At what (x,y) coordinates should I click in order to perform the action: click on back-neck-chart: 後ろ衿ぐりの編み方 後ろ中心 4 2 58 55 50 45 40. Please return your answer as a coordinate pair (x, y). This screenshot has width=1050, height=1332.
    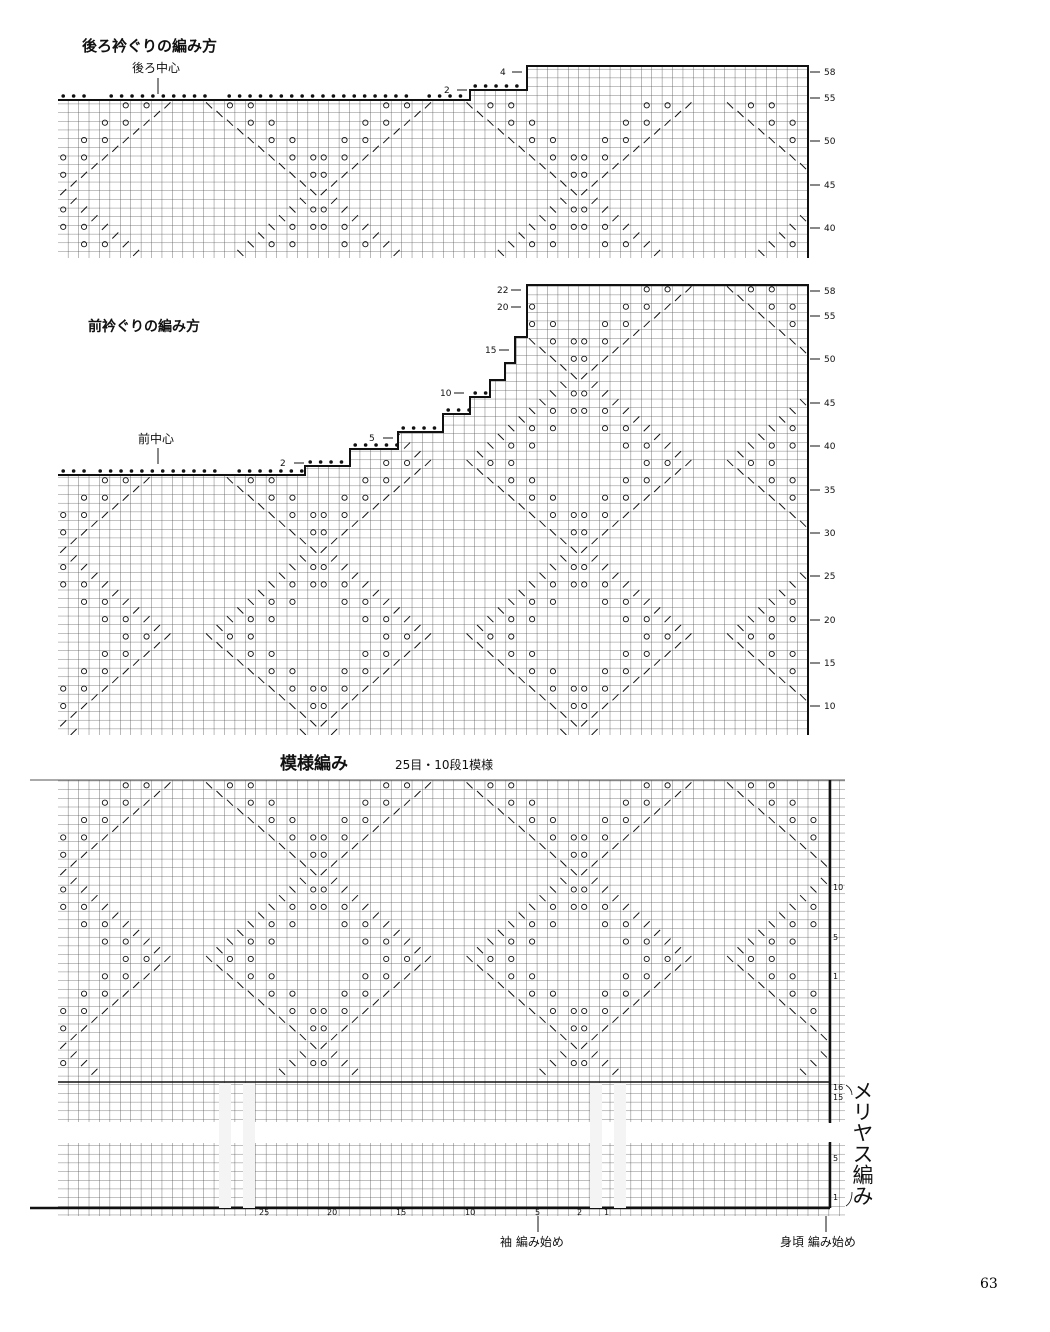
    Looking at the image, I should click on (447, 147).